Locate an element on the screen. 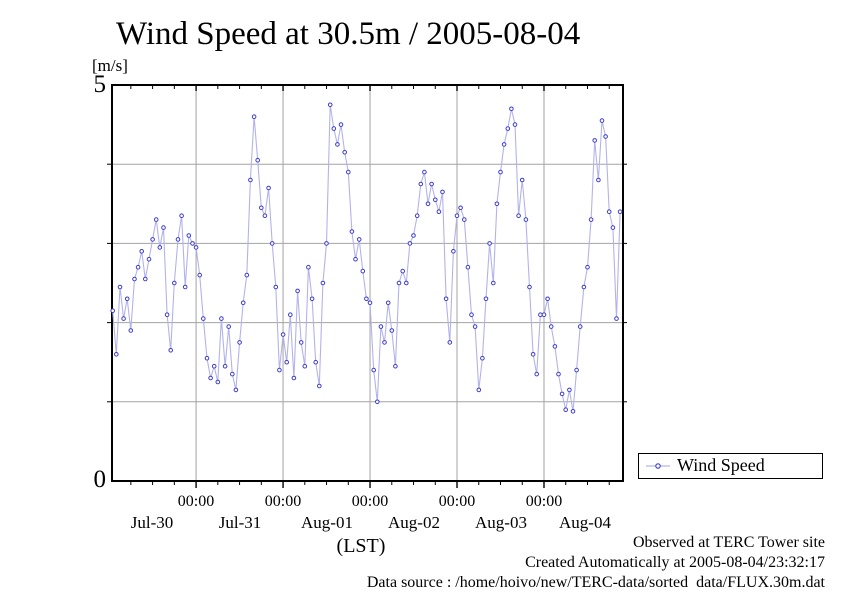 The image size is (842, 595). day-label-jul-30: Jul-30 is located at coordinates (152, 522).